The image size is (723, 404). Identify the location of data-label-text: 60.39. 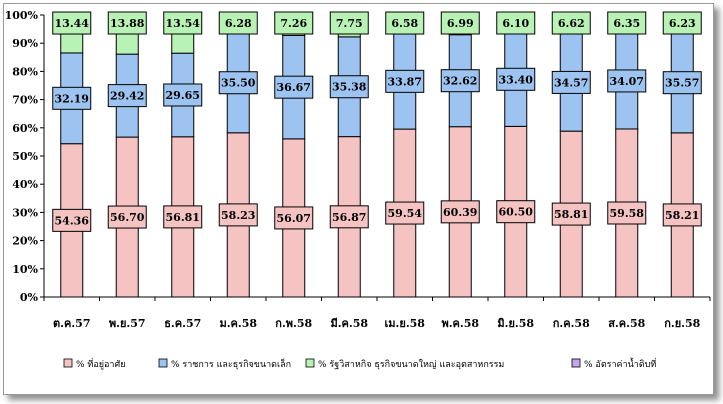
(460, 212).